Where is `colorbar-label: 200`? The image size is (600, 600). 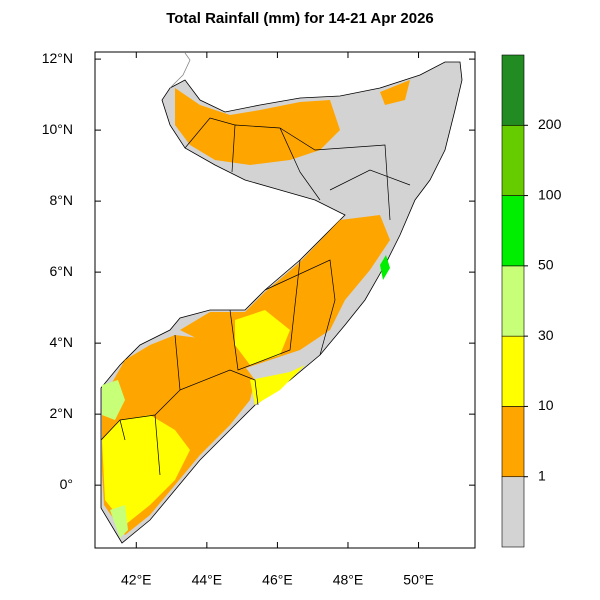 colorbar-label: 200 is located at coordinates (550, 124).